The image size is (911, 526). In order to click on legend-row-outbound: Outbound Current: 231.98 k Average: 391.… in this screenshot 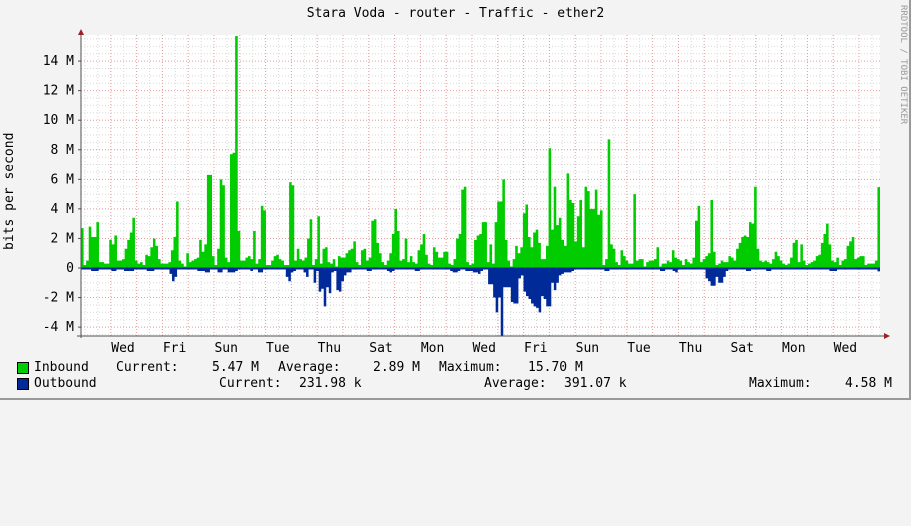, I will do `click(455, 384)`.